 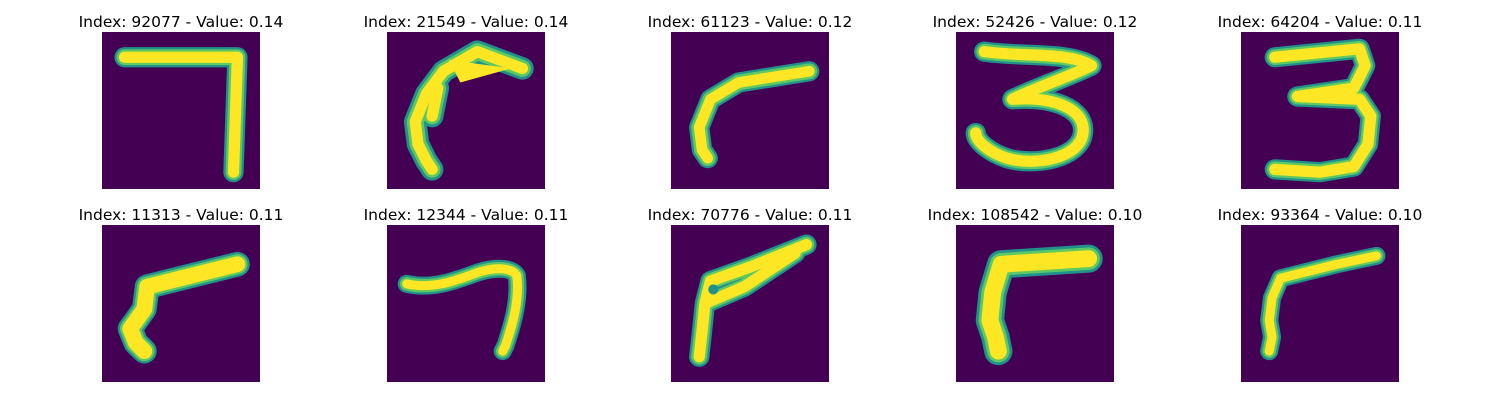 I want to click on panel-title: Index: 21549 - Value: 0.14, so click(x=466, y=22).